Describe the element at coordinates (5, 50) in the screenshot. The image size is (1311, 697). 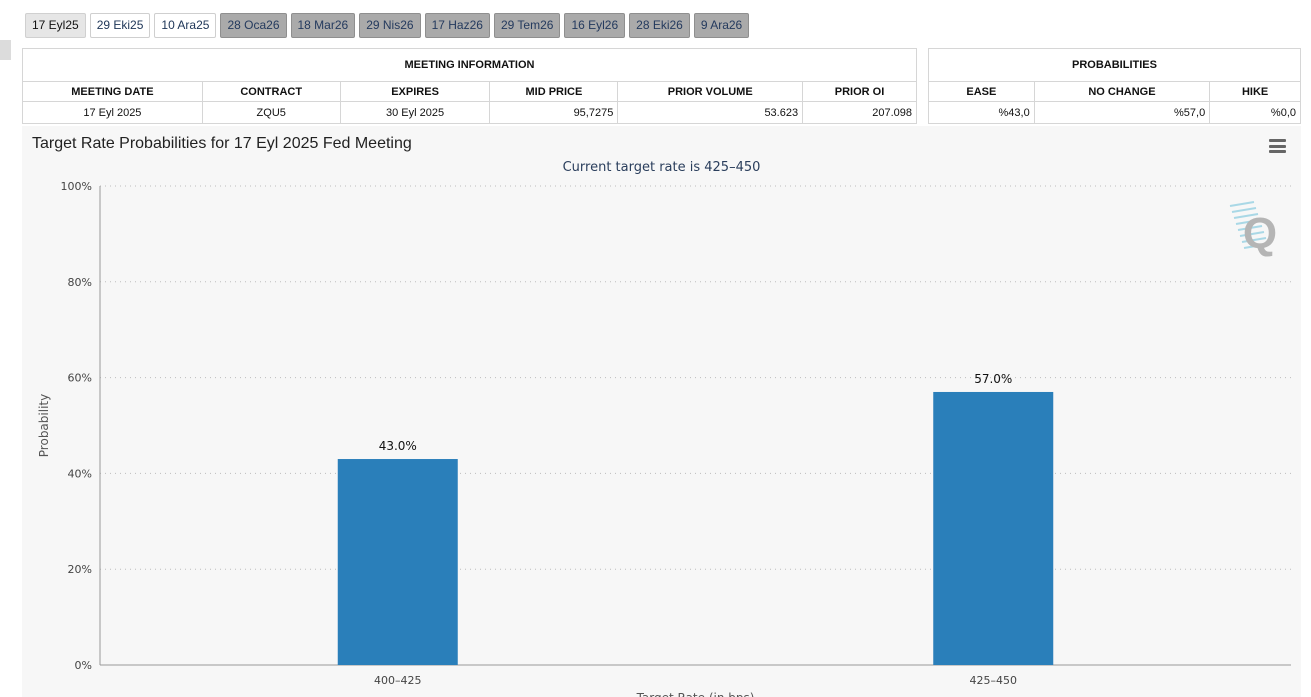
I see `sidebar-toggle-handle` at that location.